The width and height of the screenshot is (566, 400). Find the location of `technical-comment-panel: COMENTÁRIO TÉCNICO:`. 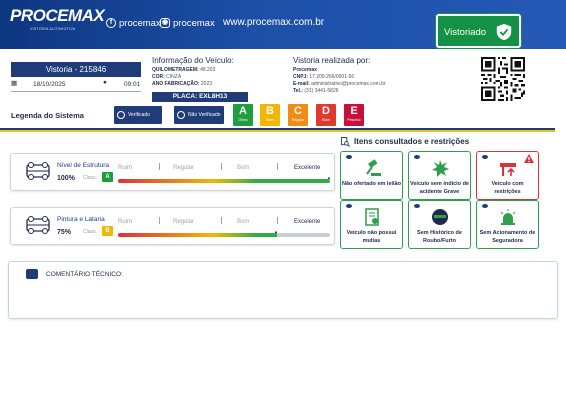

technical-comment-panel: COMENTÁRIO TÉCNICO: is located at coordinates (283, 290).